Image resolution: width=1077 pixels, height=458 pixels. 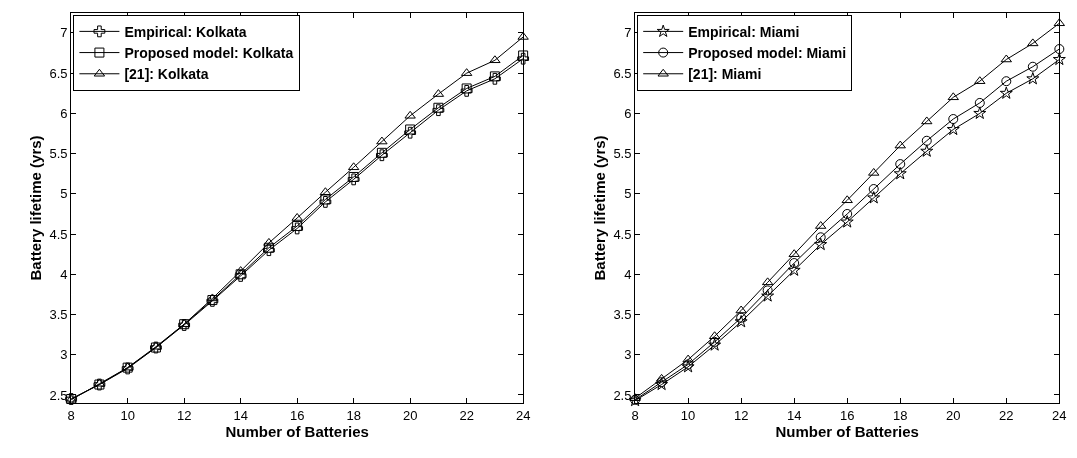 What do you see at coordinates (166, 74) in the screenshot?
I see `legend-label: [21]: Kolkata` at bounding box center [166, 74].